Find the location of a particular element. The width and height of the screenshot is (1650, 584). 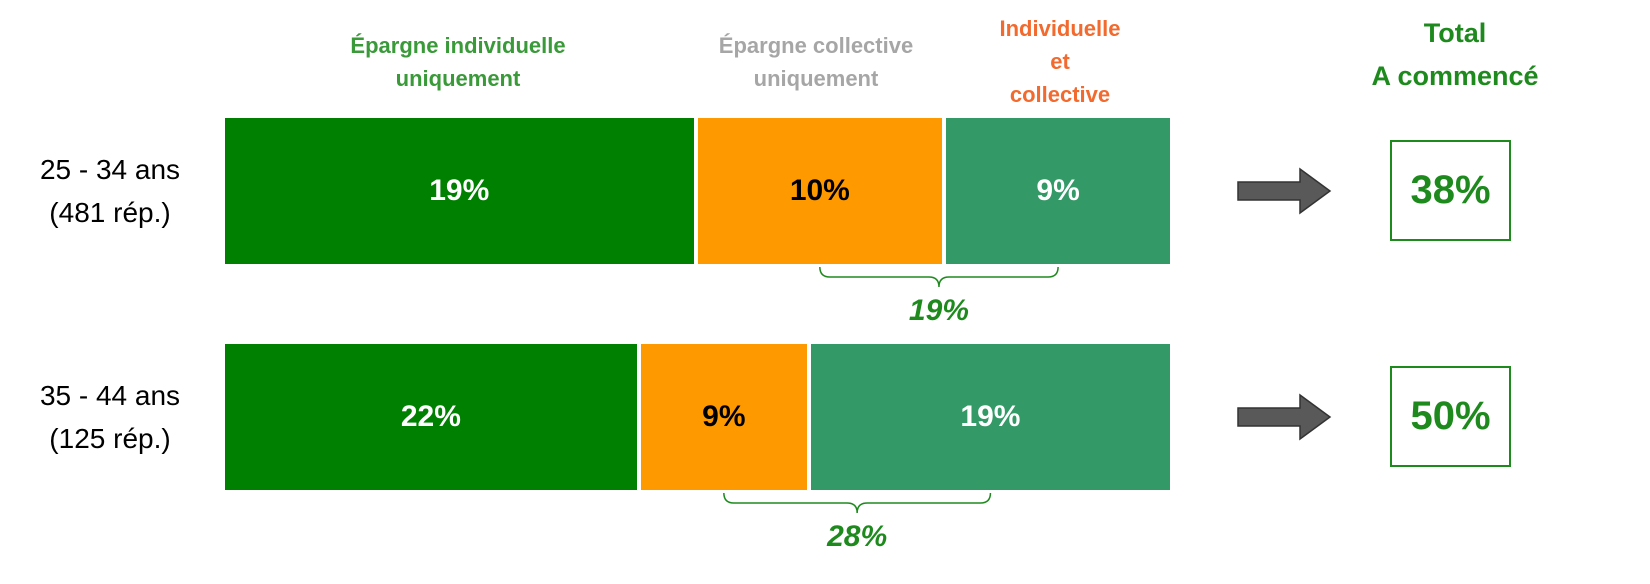

row-label: 25 - 34 ans is located at coordinates (110, 169).